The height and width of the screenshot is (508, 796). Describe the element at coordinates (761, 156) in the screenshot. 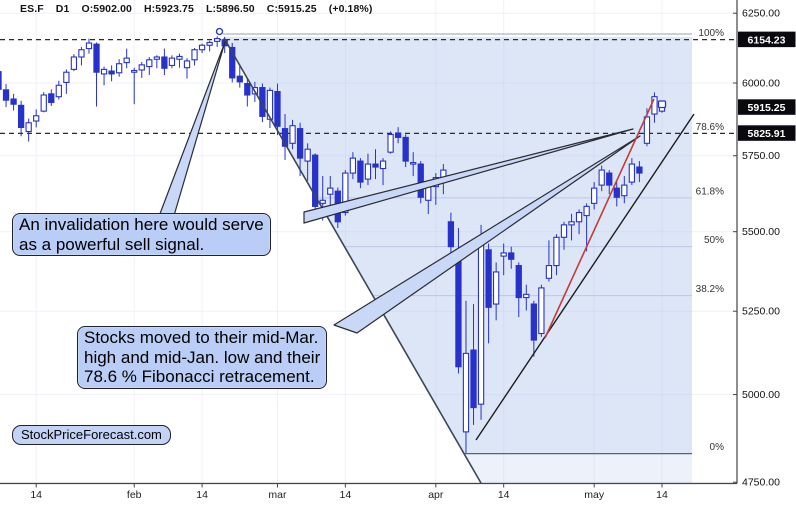

I see `y-tick-label: 5750.00` at that location.